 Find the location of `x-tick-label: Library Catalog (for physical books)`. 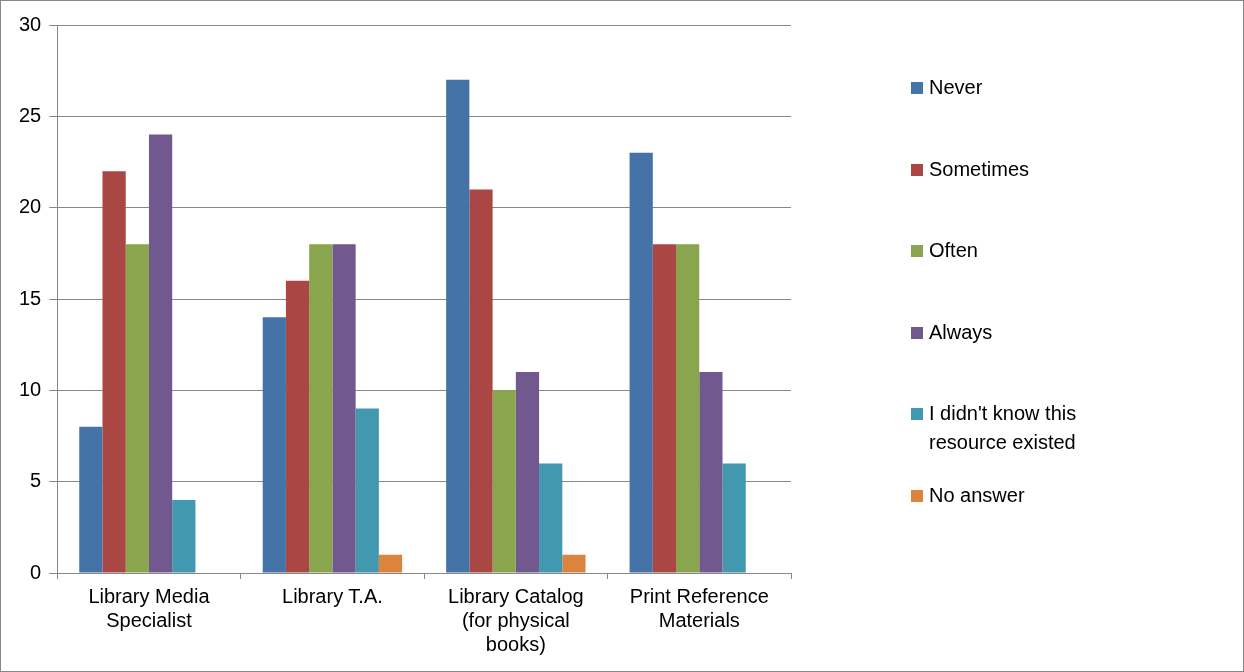

x-tick-label: Library Catalog (for physical books) is located at coordinates (516, 619).